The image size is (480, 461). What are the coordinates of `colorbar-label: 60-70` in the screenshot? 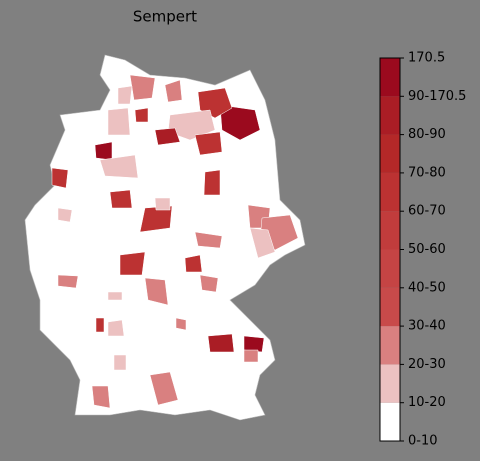 It's located at (427, 211).